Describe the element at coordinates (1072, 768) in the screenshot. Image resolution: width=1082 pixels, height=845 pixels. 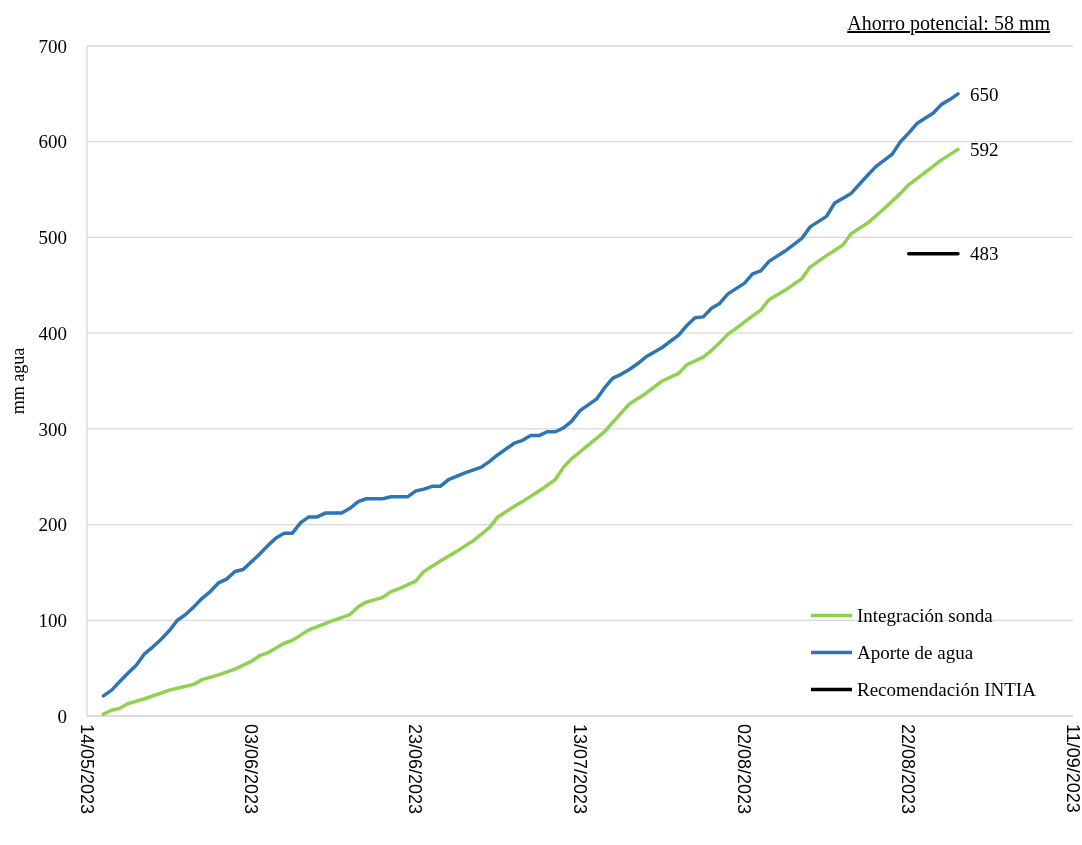
I see `x-tick-label: 11/09/2023` at that location.